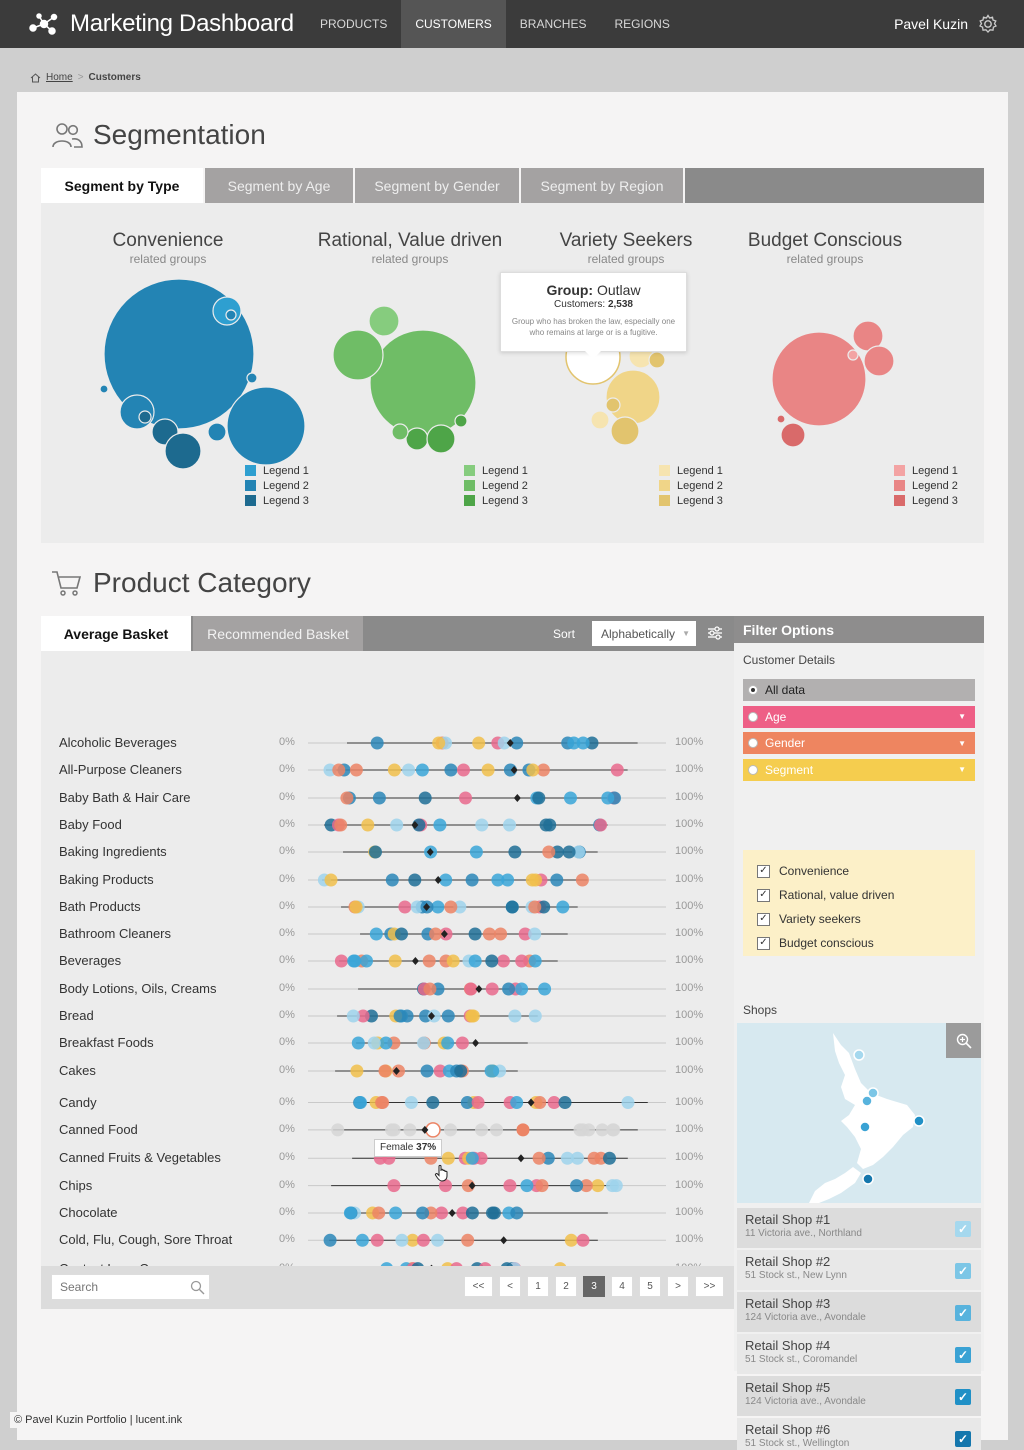 The height and width of the screenshot is (1450, 1024). I want to click on tab-average-basket: Average Basket, so click(116, 633).